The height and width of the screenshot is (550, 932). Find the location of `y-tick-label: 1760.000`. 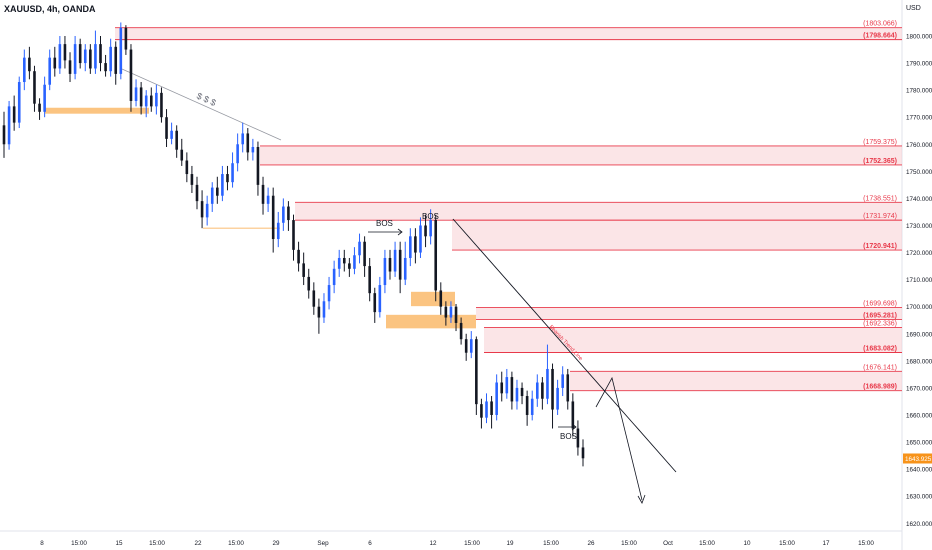

y-tick-label: 1760.000 is located at coordinates (919, 145).